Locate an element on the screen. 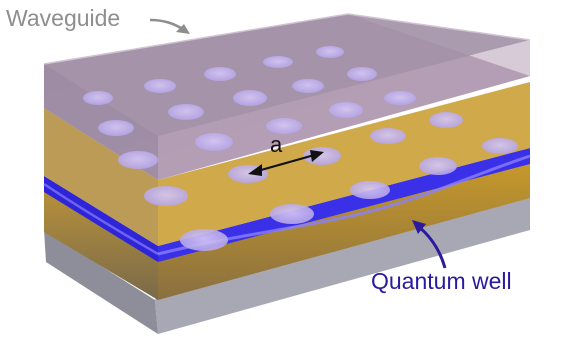 Image resolution: width=569 pixels, height=339 pixels. lattice-constant-label: a is located at coordinates (276, 144).